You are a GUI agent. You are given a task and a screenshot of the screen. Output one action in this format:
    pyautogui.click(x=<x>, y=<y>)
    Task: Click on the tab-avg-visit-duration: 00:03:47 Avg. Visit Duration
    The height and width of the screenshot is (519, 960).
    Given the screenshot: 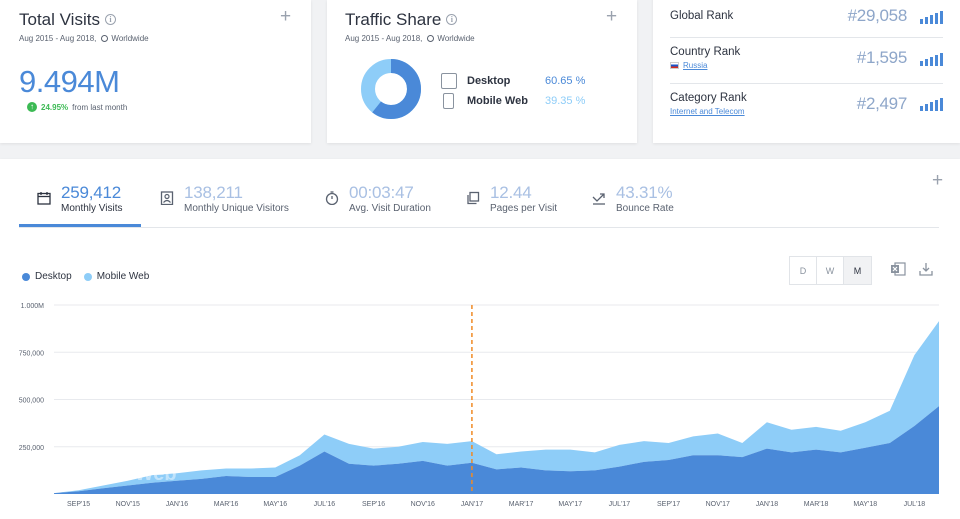 What is the action you would take?
    pyautogui.click(x=372, y=205)
    